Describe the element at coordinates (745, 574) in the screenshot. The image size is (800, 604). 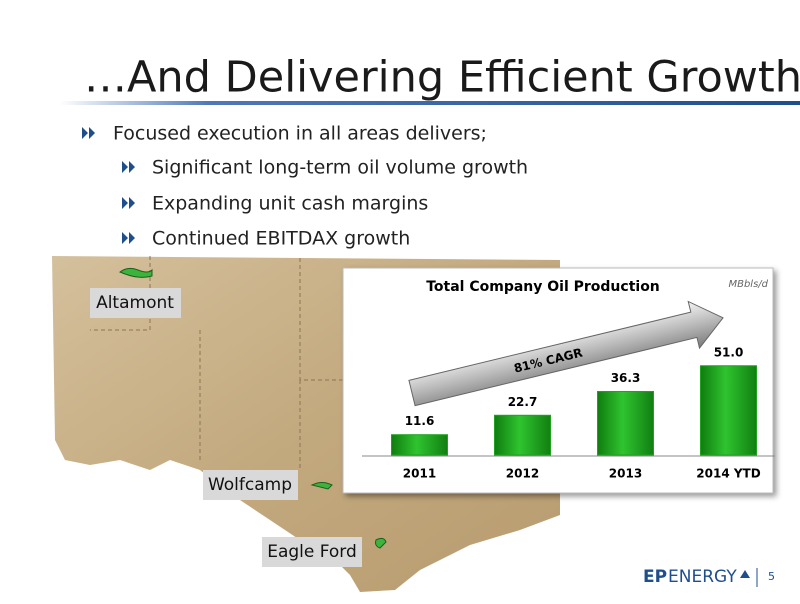
I see `logo-mark` at that location.